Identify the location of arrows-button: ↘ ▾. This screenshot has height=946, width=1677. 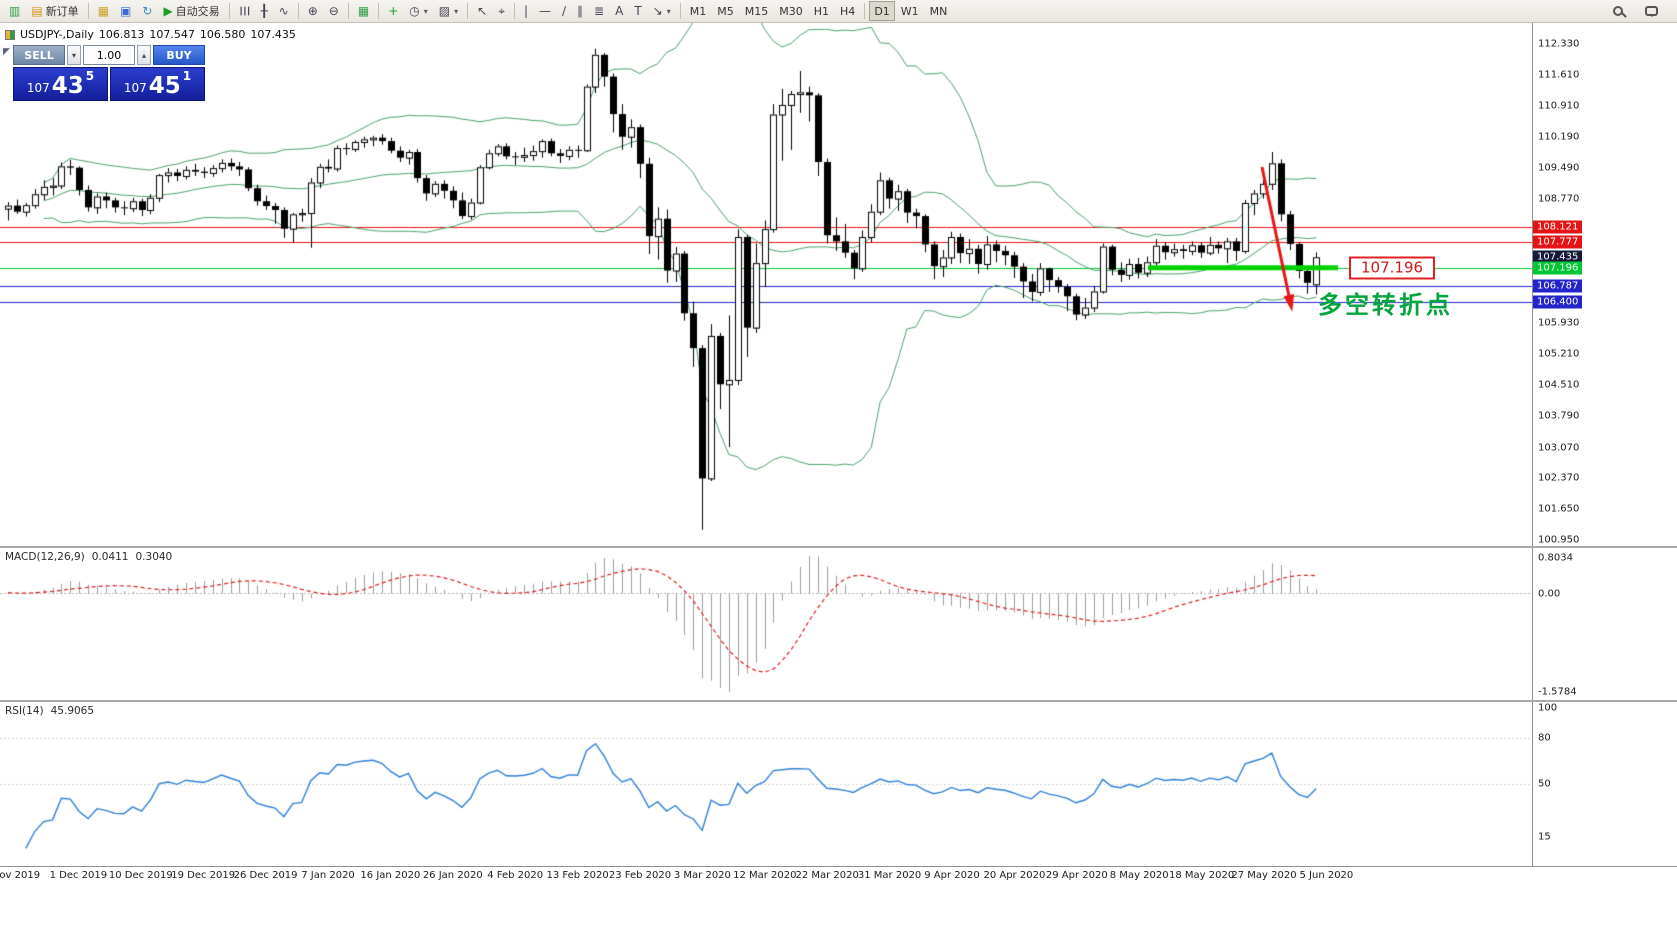
(662, 11).